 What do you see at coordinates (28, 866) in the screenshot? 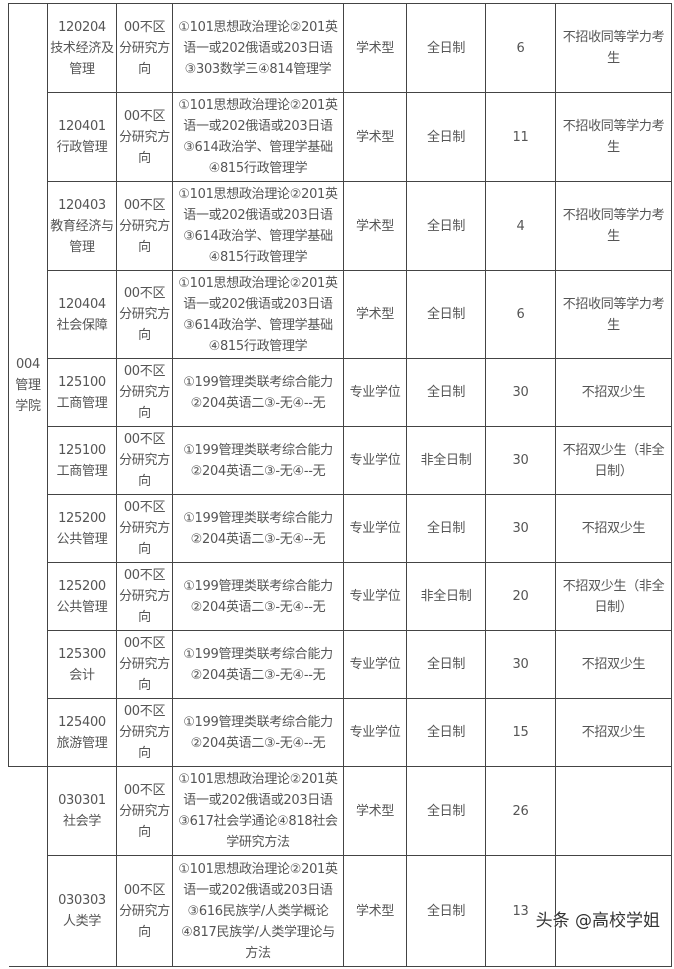
I see `department-cell` at bounding box center [28, 866].